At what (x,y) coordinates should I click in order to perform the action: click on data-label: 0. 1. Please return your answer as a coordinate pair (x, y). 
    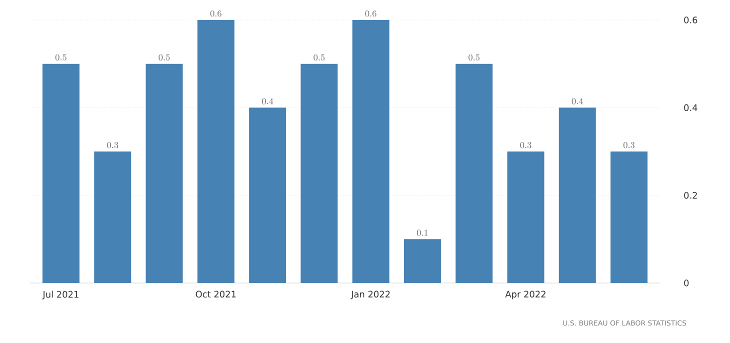
    Looking at the image, I should click on (422, 233).